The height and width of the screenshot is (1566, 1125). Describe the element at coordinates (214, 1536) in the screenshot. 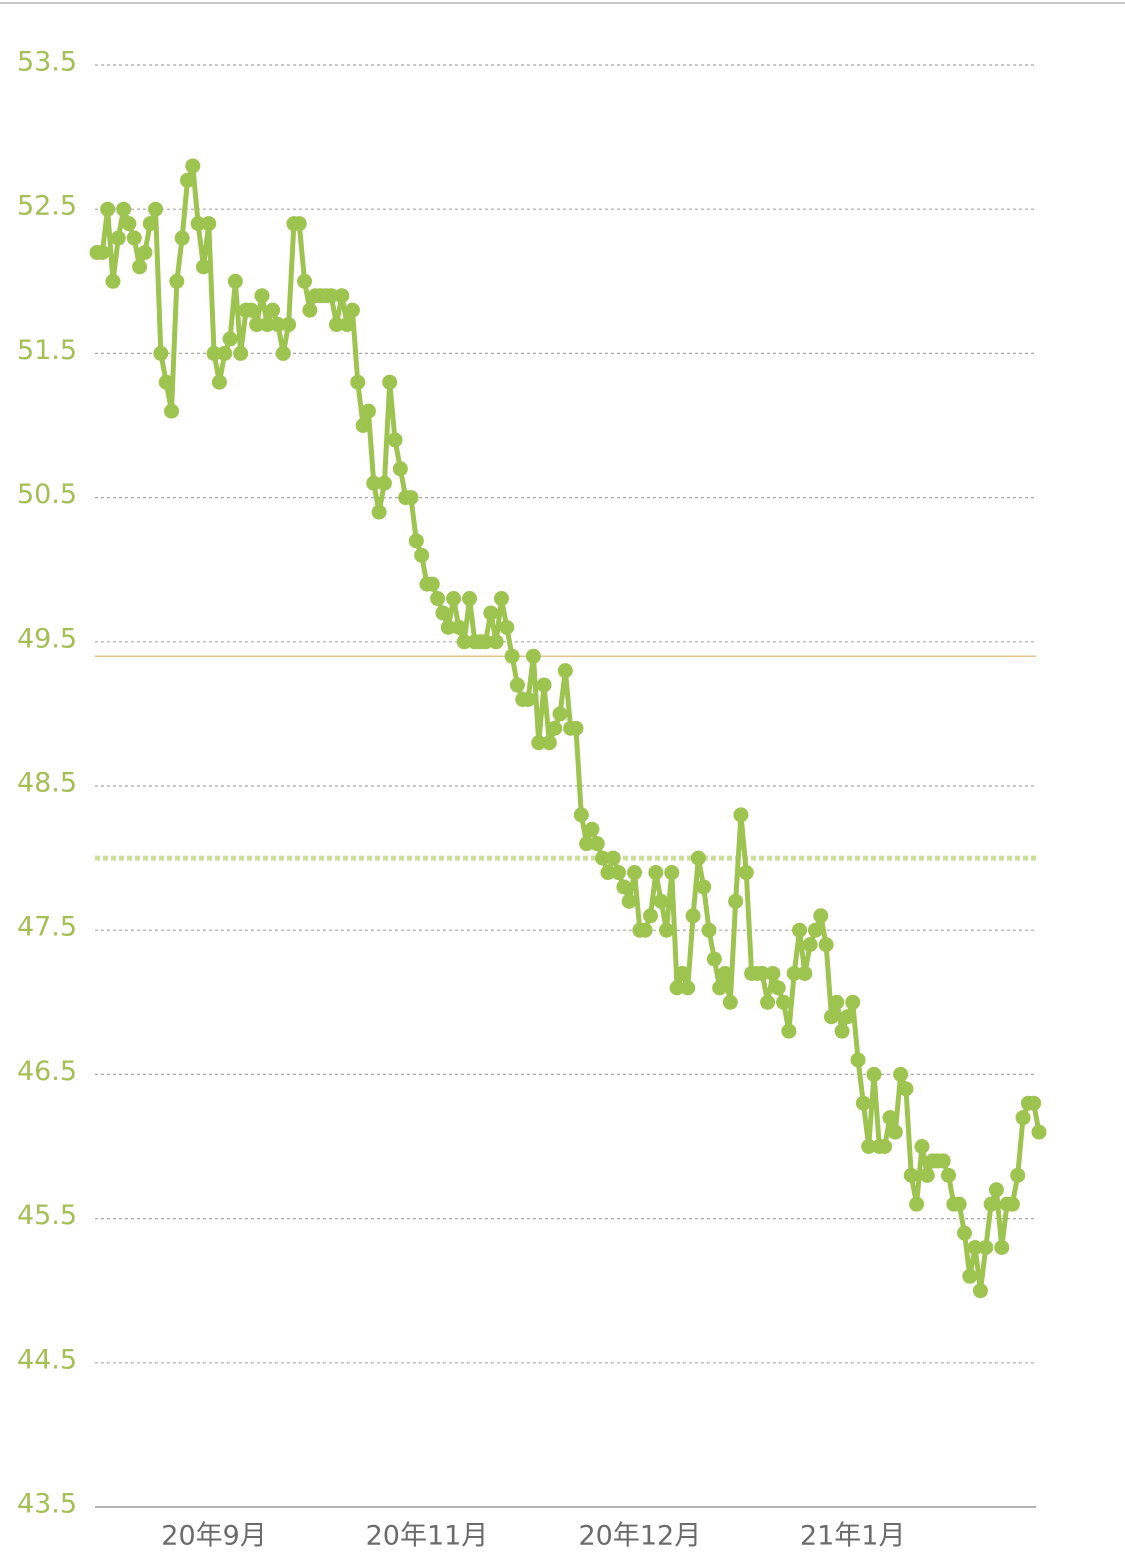

I see `x-tick-label: 20年9月` at that location.